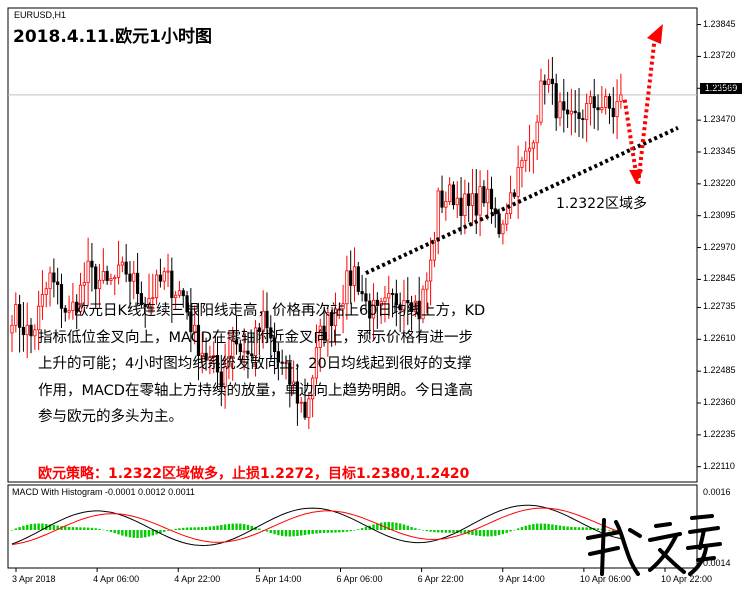 This screenshot has height=596, width=745. Describe the element at coordinates (719, 278) in the screenshot. I see `price-tick-label: 1.22845` at that location.